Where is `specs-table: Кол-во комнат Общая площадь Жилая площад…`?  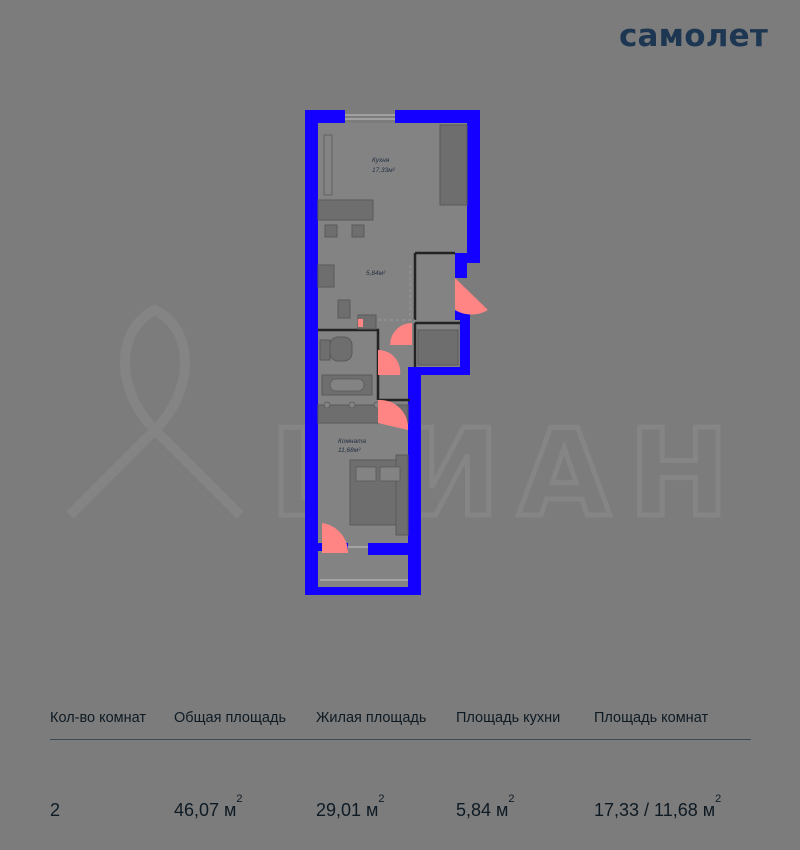 specs-table: Кол-во комнат Общая площадь Жилая площад… is located at coordinates (400, 760).